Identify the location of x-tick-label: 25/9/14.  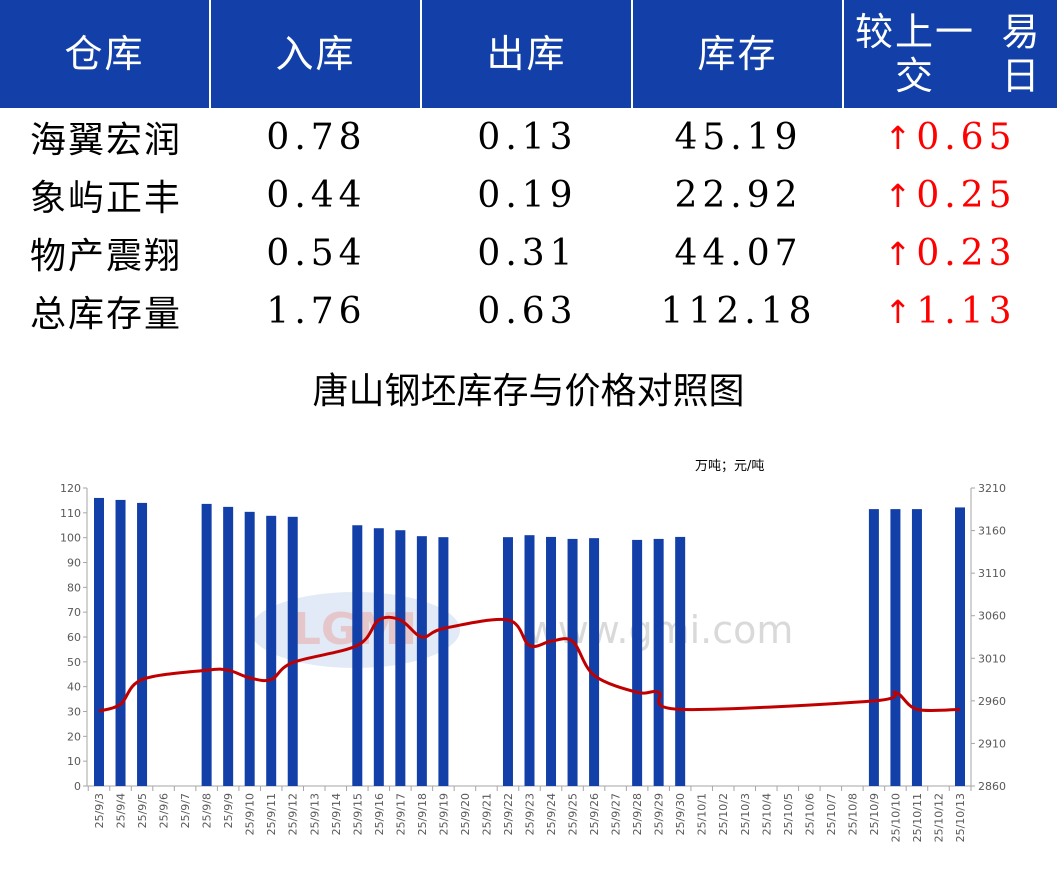
(336, 814).